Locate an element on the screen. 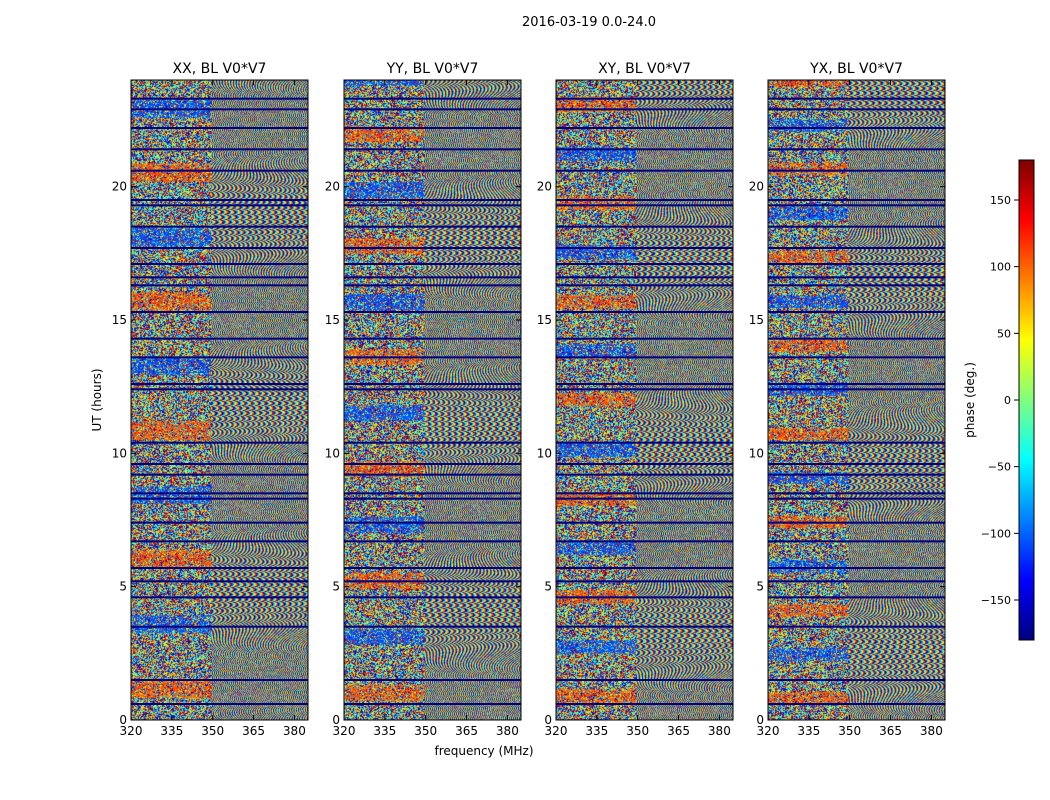  x-tick-label: 380 is located at coordinates (719, 731).